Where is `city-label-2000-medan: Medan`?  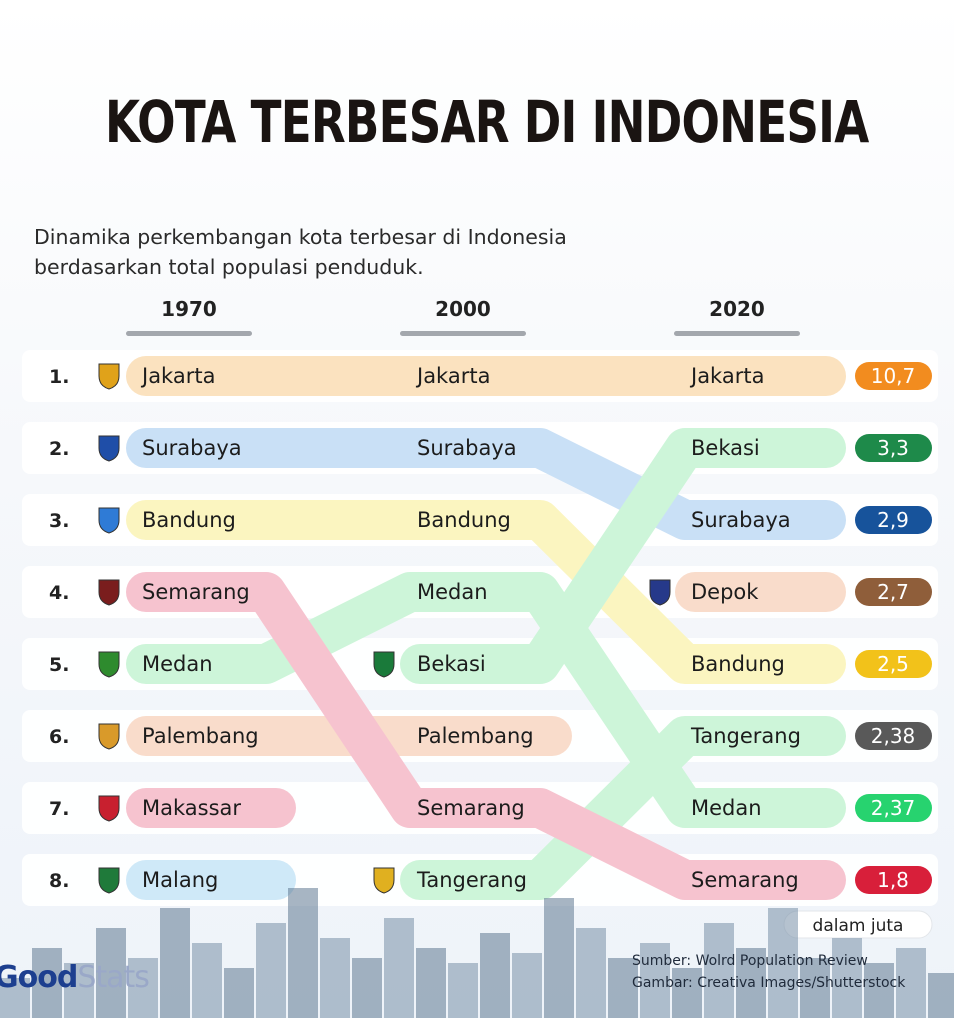 city-label-2000-medan: Medan is located at coordinates (452, 592).